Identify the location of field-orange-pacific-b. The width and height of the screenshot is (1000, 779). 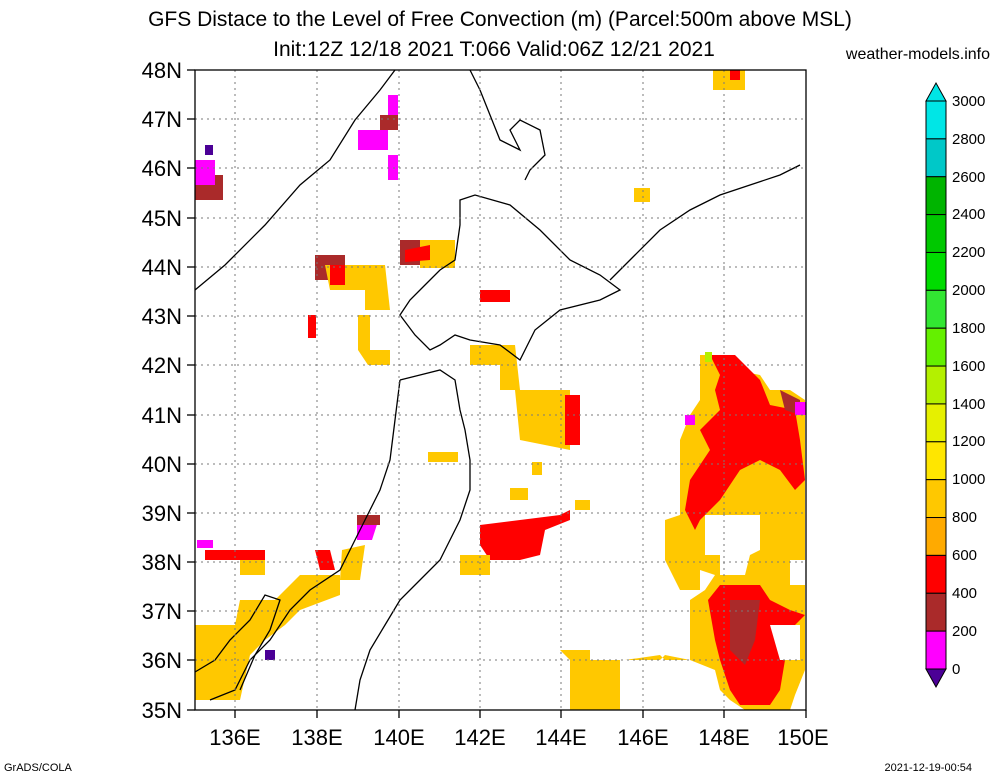
(542, 420).